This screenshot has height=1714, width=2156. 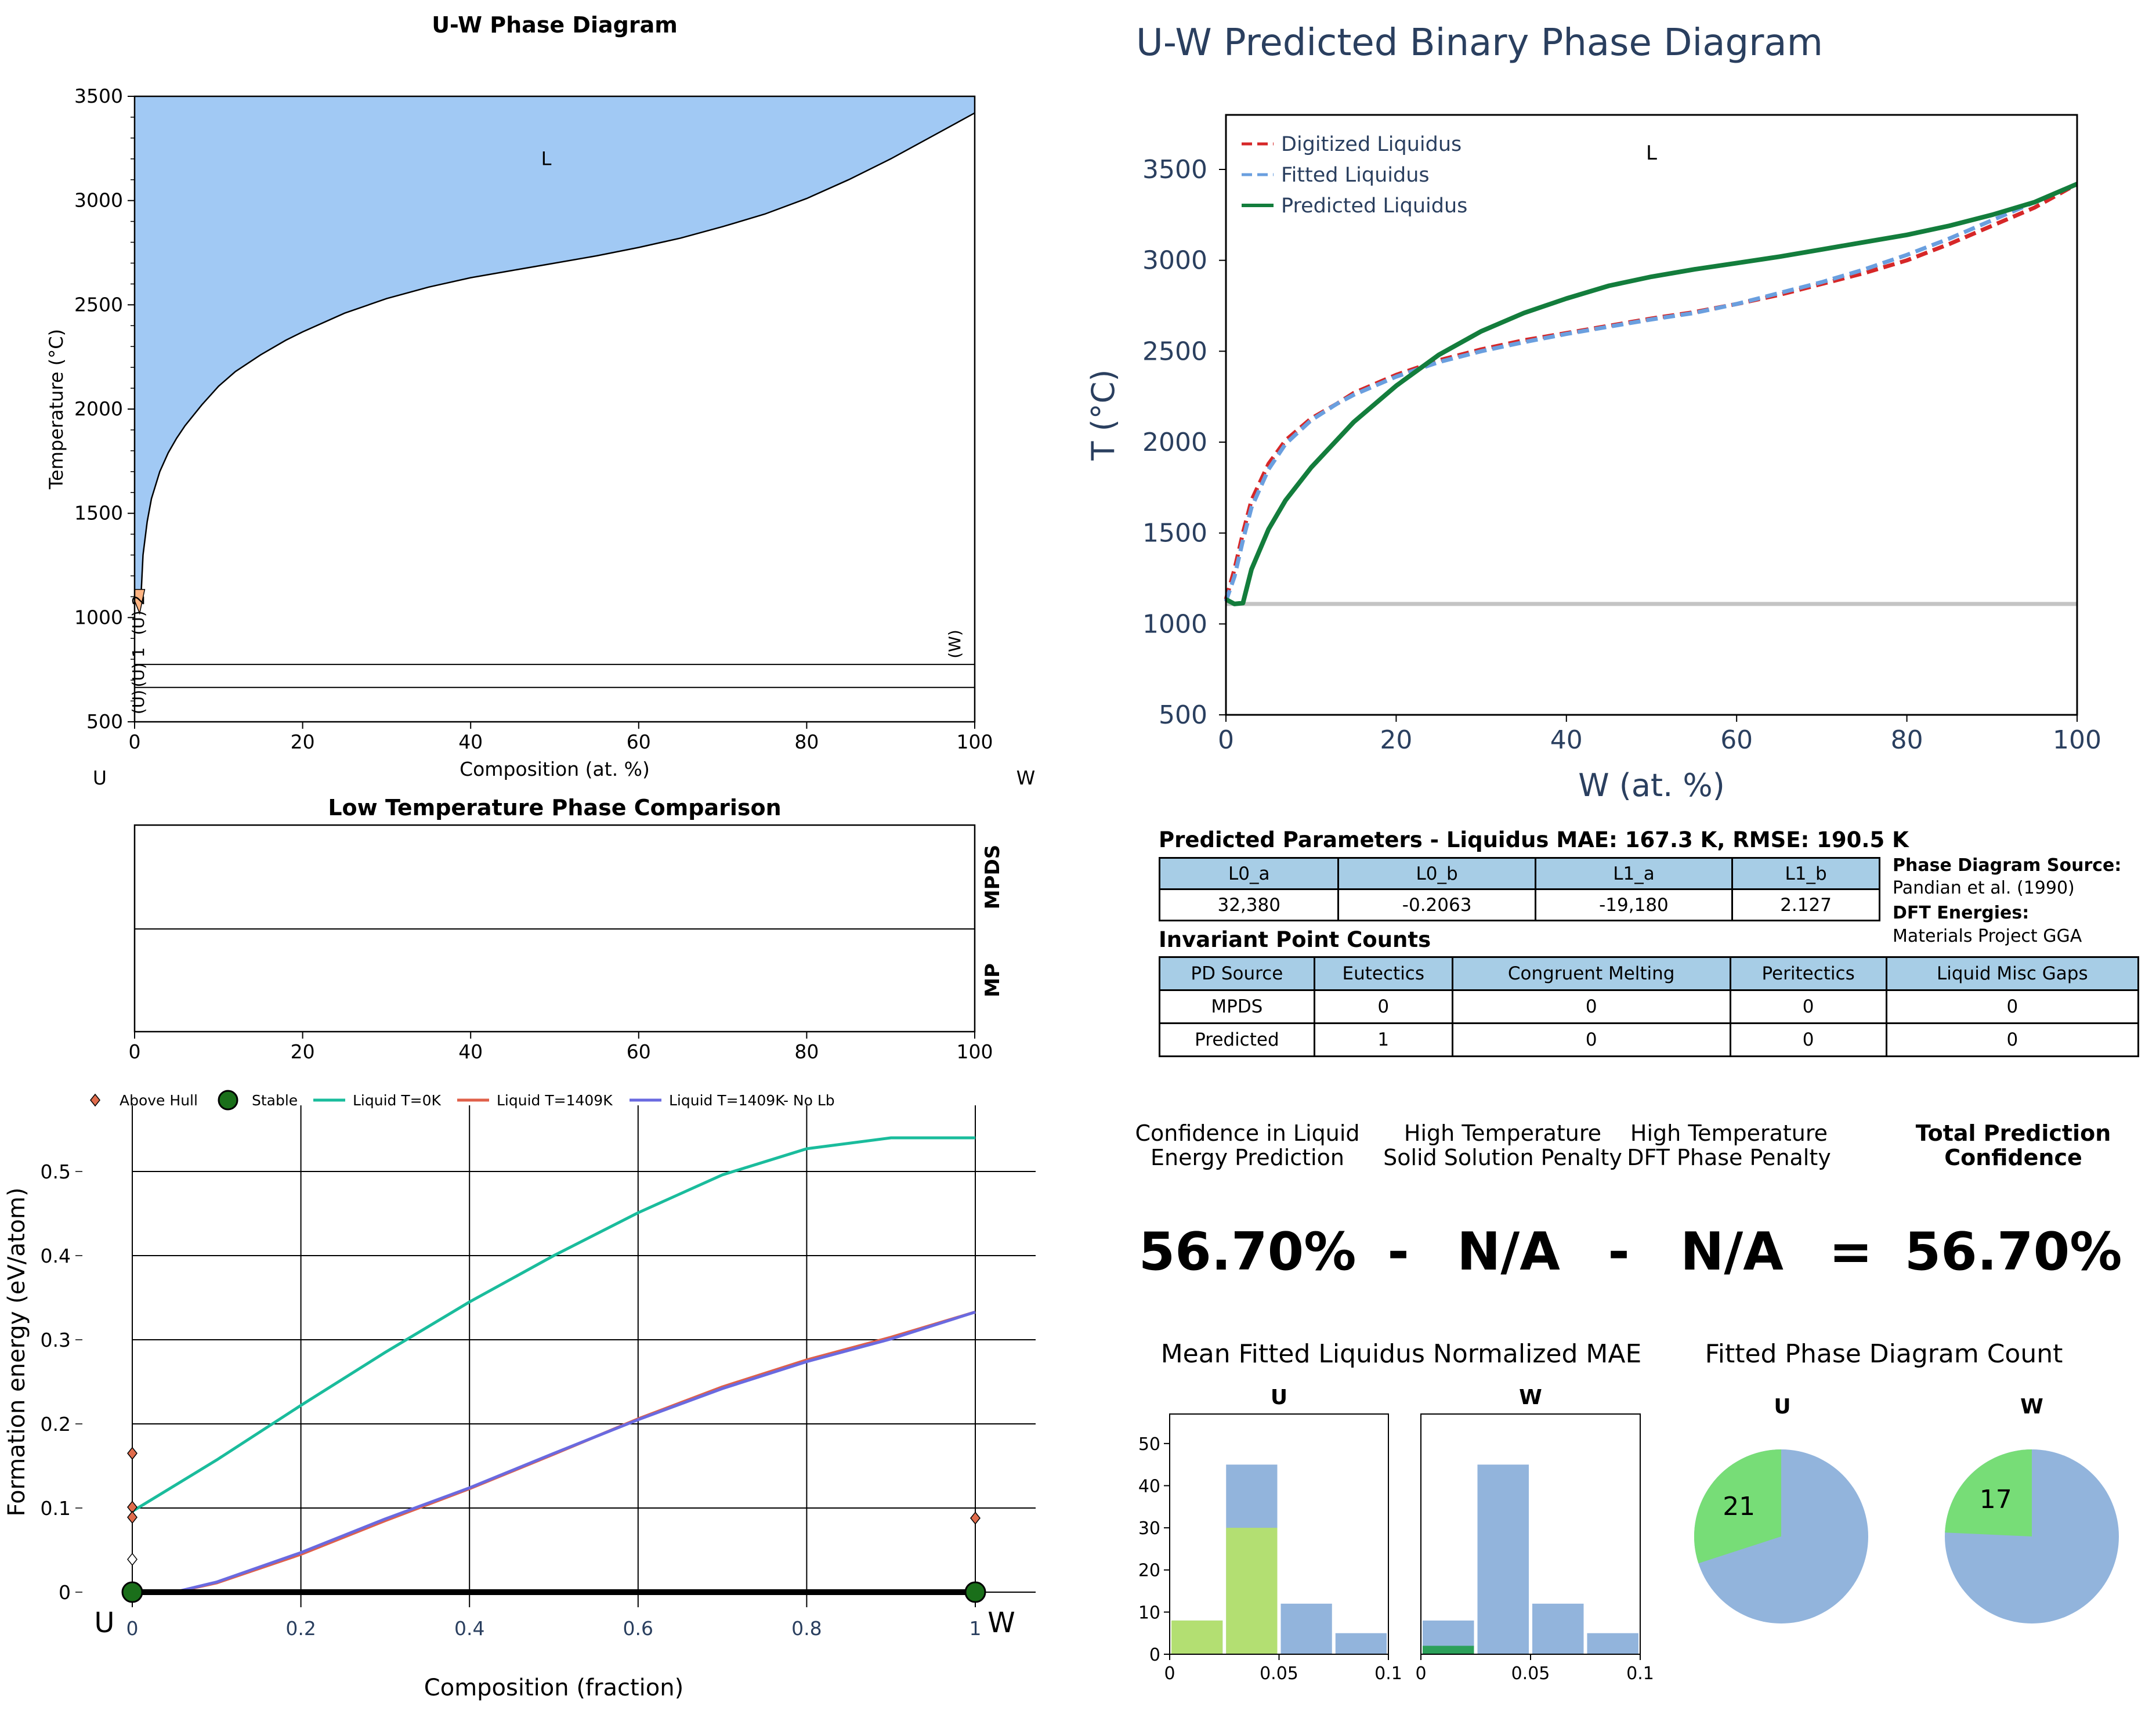 What do you see at coordinates (1149, 1486) in the screenshot?
I see `y-tick-label: 40` at bounding box center [1149, 1486].